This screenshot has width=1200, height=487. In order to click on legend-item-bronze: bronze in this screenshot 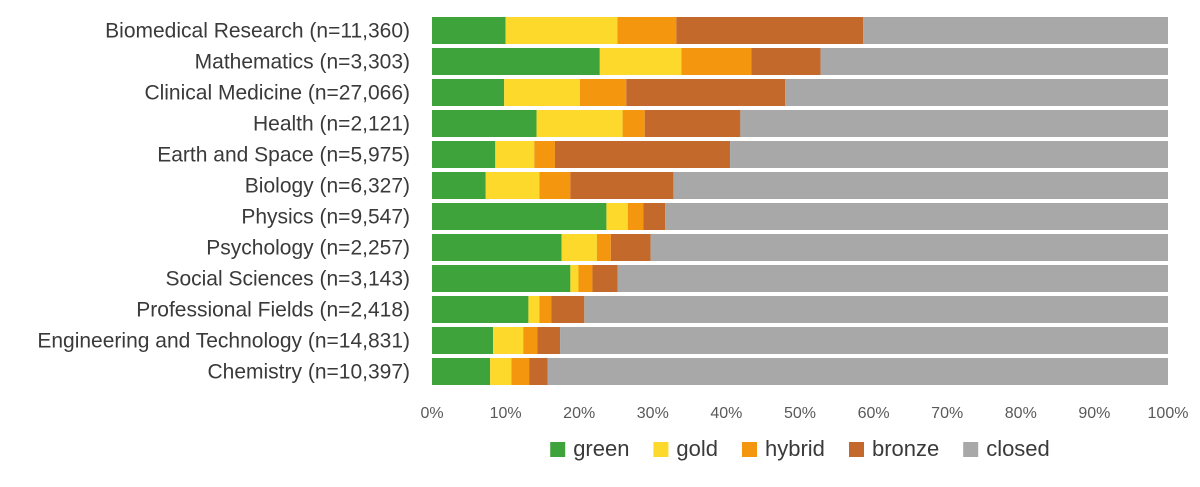, I will do `click(894, 448)`.